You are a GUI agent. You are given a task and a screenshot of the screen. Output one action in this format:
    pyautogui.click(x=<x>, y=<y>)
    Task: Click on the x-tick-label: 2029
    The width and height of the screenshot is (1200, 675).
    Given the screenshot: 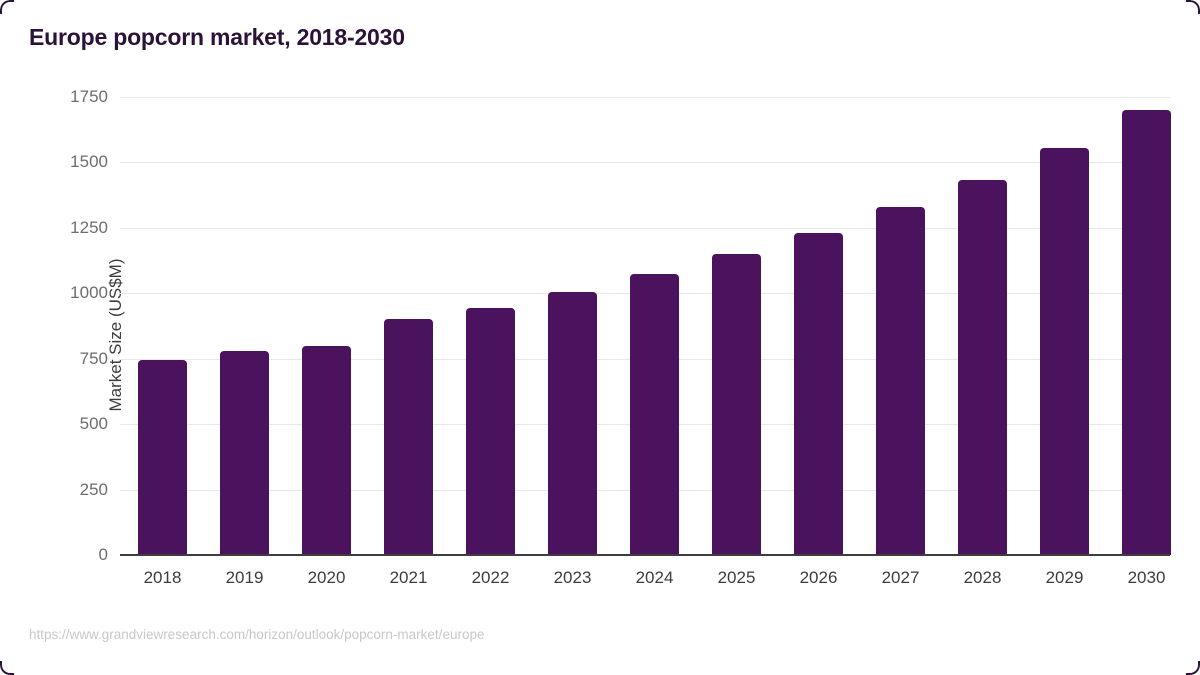 What is the action you would take?
    pyautogui.click(x=1064, y=577)
    